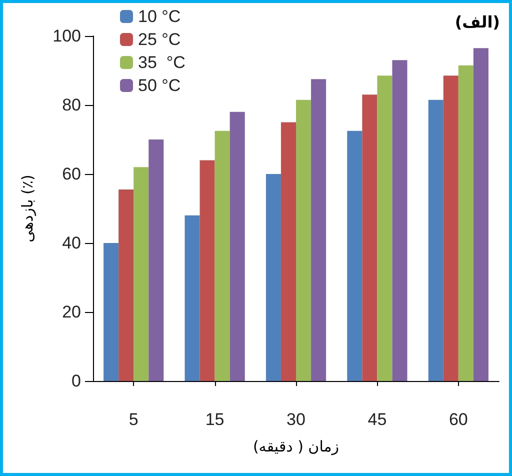 The width and height of the screenshot is (512, 476). What do you see at coordinates (133, 419) in the screenshot?
I see `x-tick-label: 5` at bounding box center [133, 419].